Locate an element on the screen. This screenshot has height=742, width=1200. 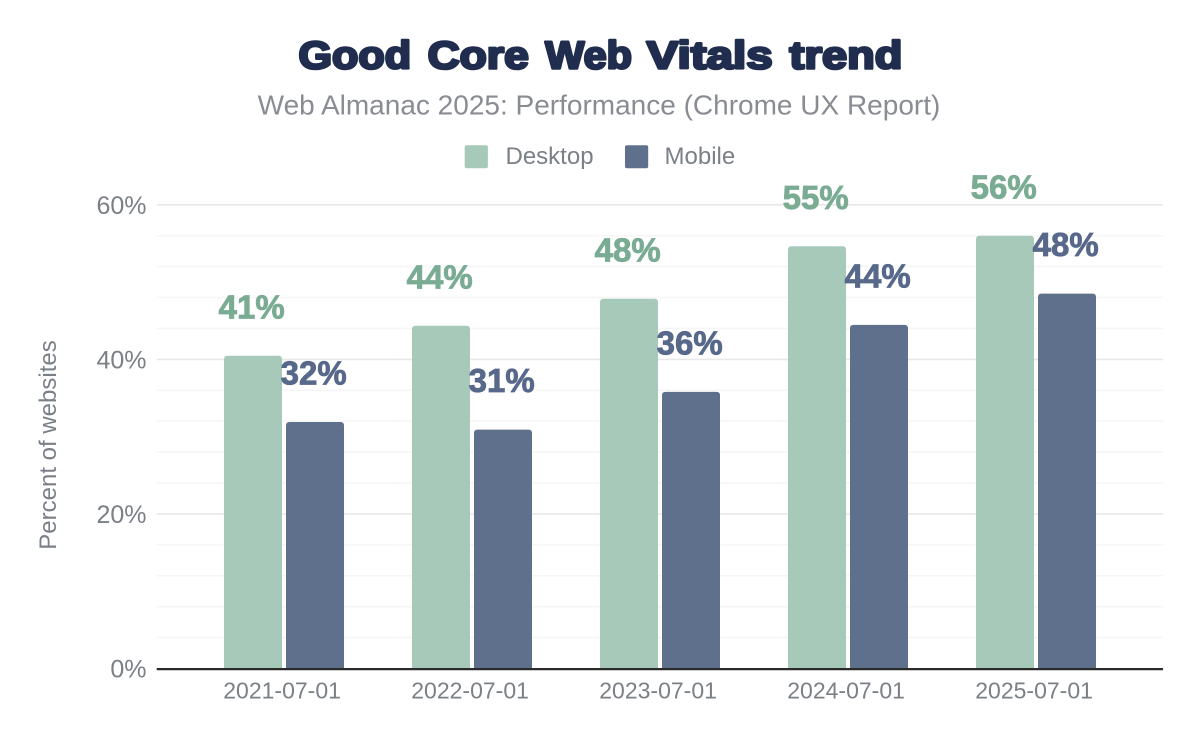
svg-text: 41% is located at coordinates (252, 306).